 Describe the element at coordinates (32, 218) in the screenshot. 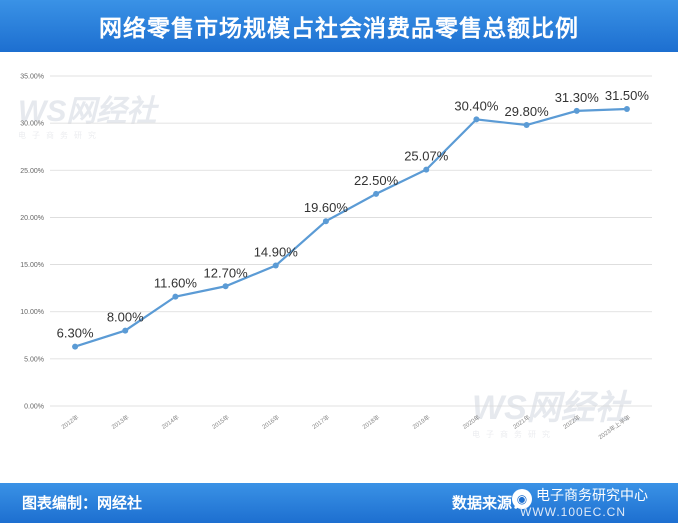

I see `y-tick-label: 20.00%` at that location.